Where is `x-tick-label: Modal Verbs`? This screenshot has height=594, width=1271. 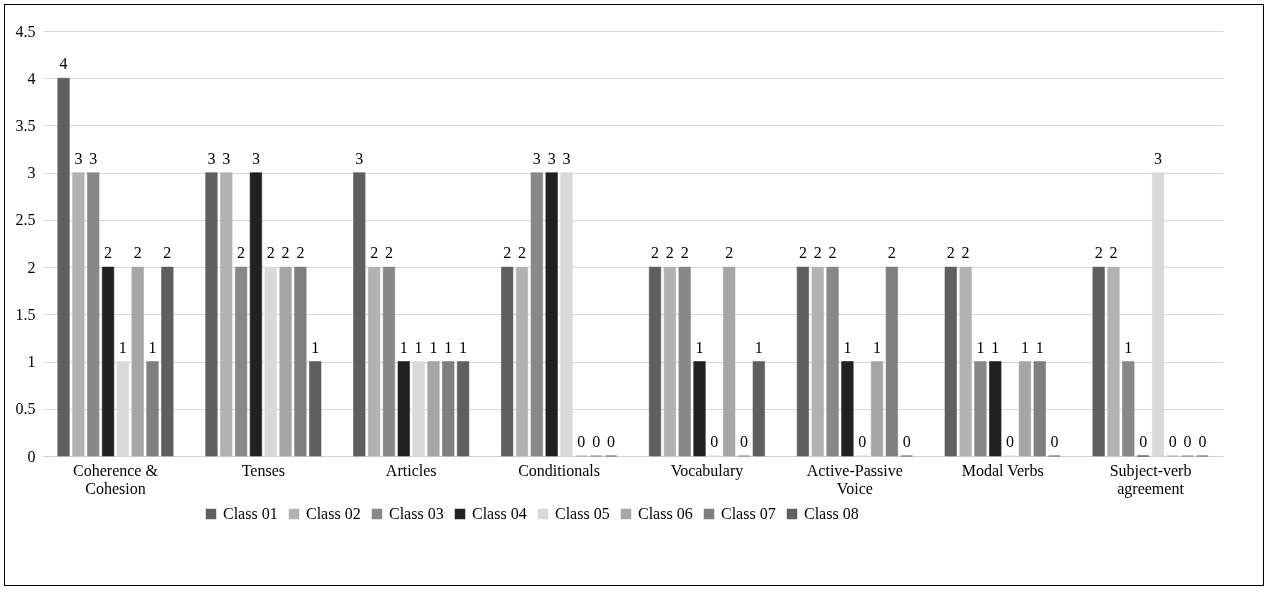
x-tick-label: Modal Verbs is located at coordinates (1002, 470).